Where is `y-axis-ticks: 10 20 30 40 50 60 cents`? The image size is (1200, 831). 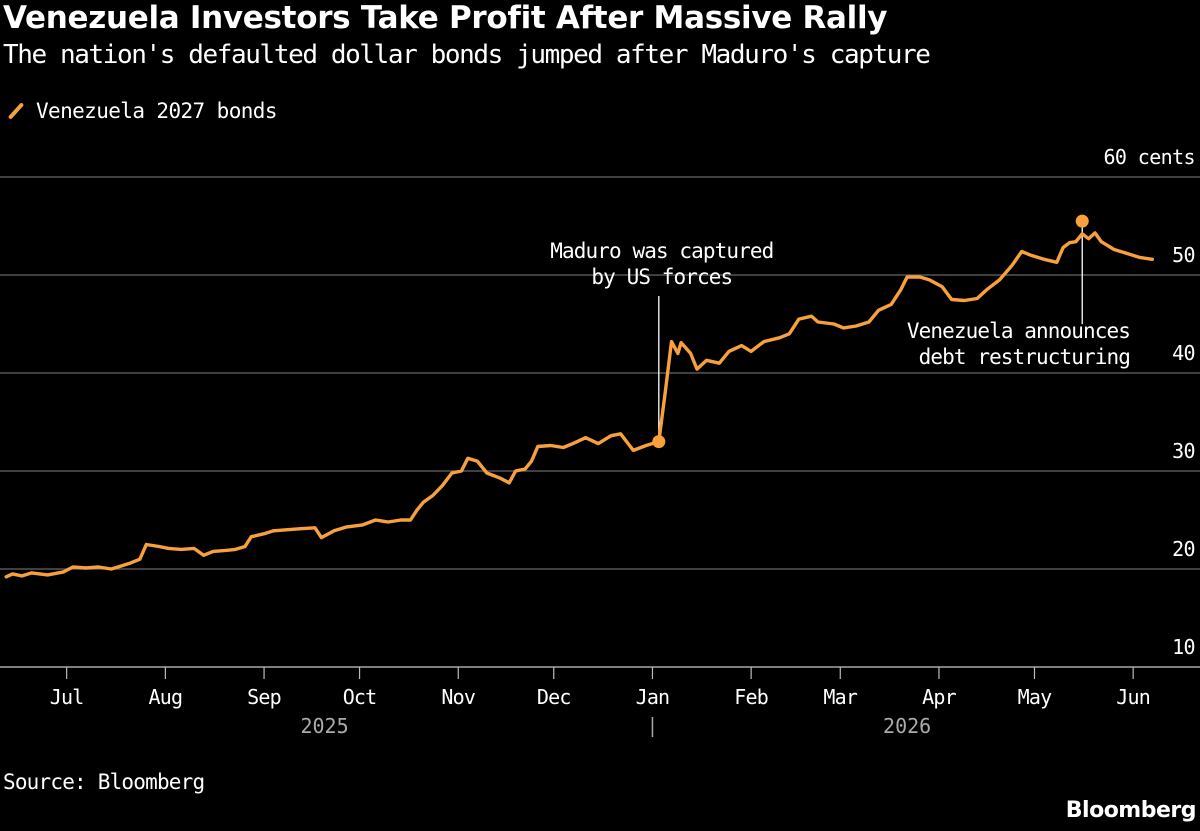
y-axis-ticks: 10 20 30 40 50 60 cents is located at coordinates (1149, 402).